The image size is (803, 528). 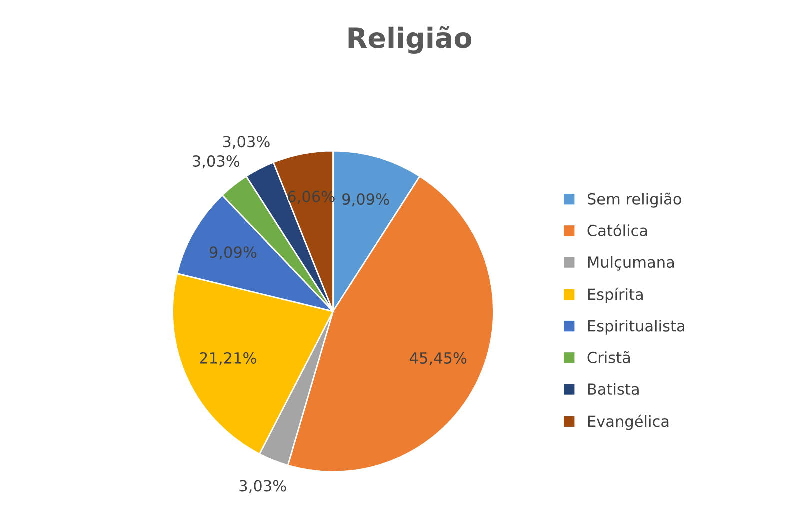 What do you see at coordinates (228, 359) in the screenshot?
I see `data-label: 21,21%` at bounding box center [228, 359].